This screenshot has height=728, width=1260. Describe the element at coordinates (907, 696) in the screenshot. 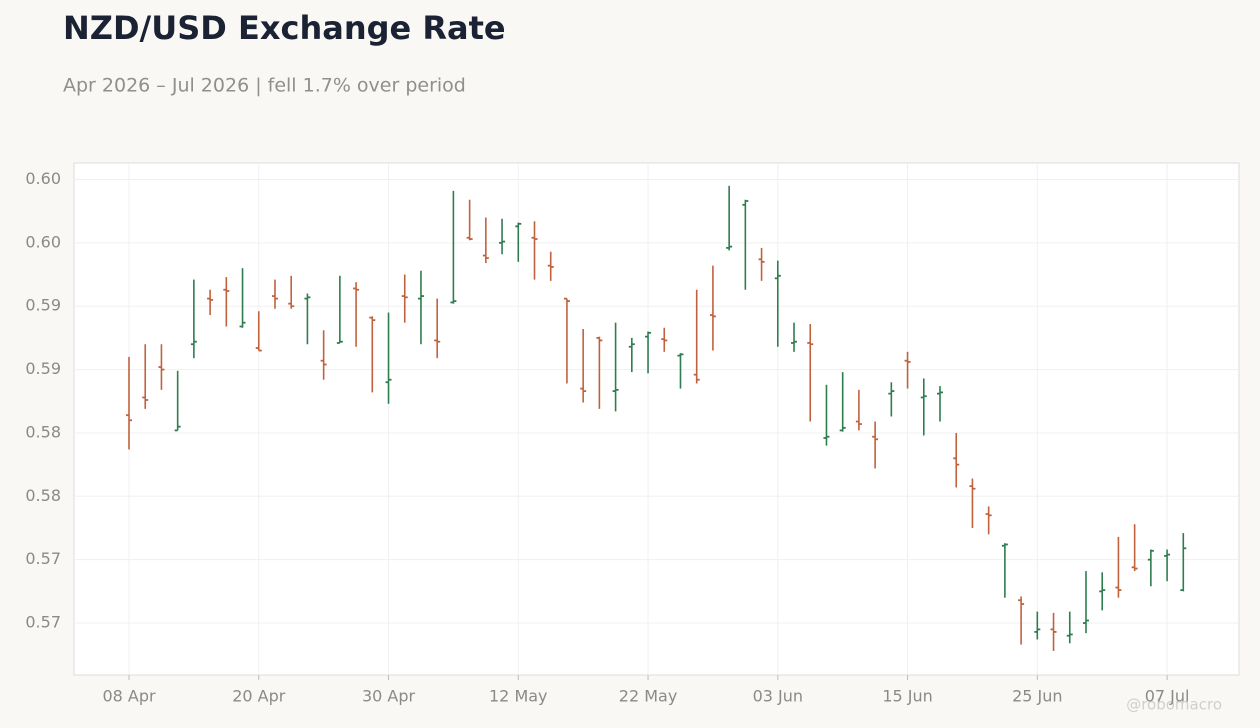

I see `x-tick-label: 15 Jun` at that location.